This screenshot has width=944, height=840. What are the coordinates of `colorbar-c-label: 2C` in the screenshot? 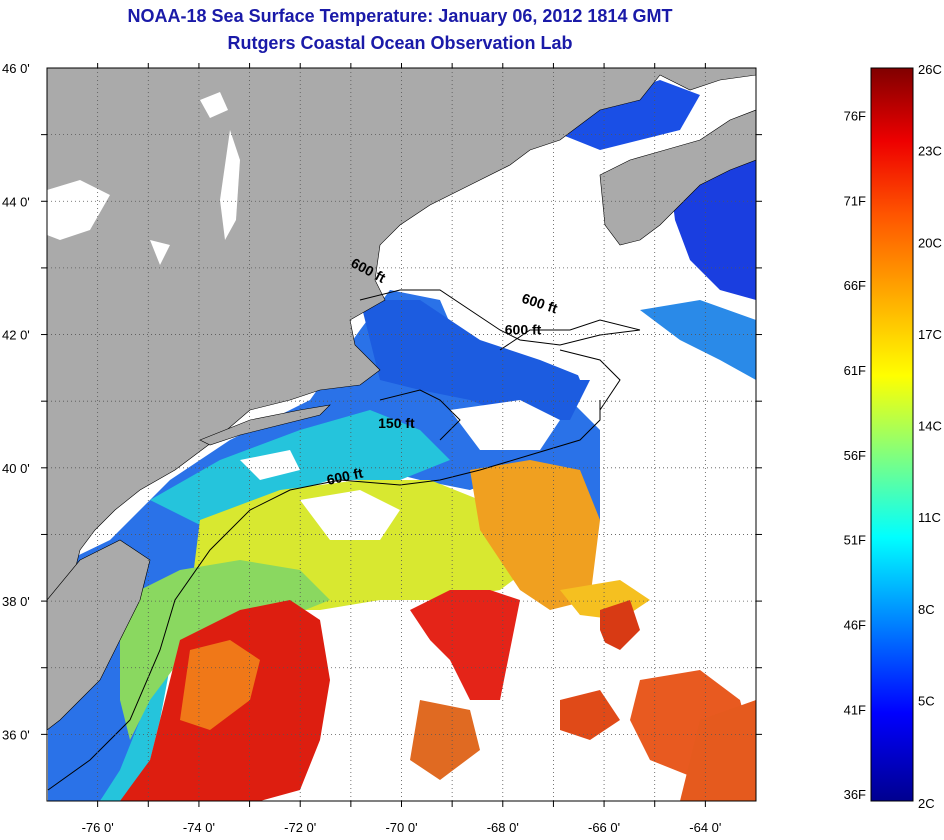 It's located at (926, 803).